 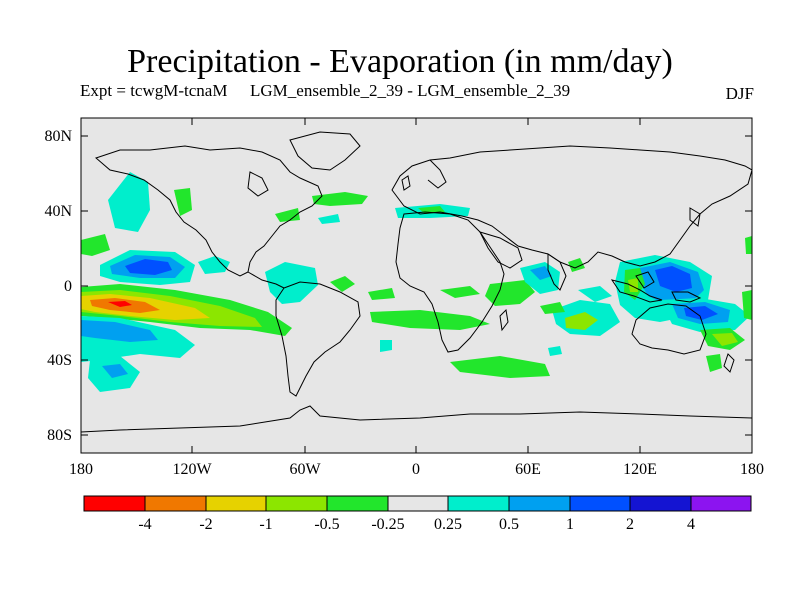 What do you see at coordinates (729, 363) in the screenshot?
I see `coast-new-zealand` at bounding box center [729, 363].